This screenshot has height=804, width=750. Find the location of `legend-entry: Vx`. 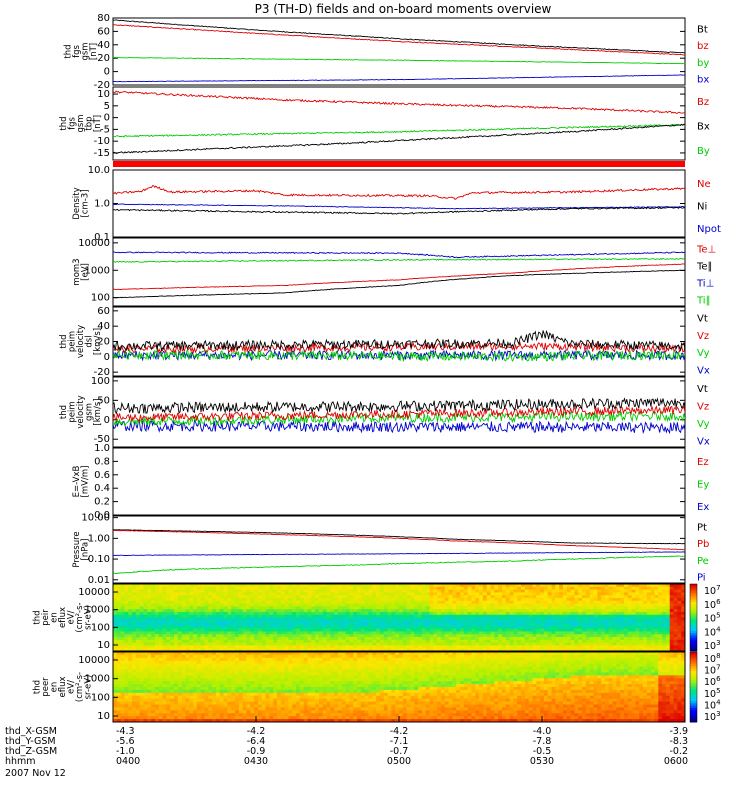

legend-entry: Vx is located at coordinates (703, 370).